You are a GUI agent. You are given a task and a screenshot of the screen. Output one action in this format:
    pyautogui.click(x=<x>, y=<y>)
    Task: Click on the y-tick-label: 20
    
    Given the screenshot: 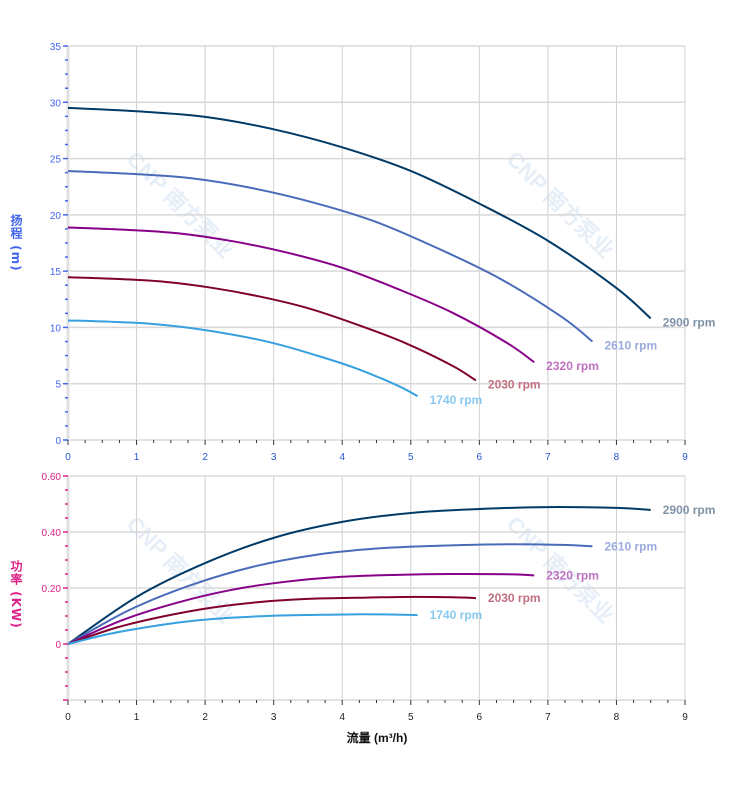 What is the action you would take?
    pyautogui.click(x=56, y=216)
    